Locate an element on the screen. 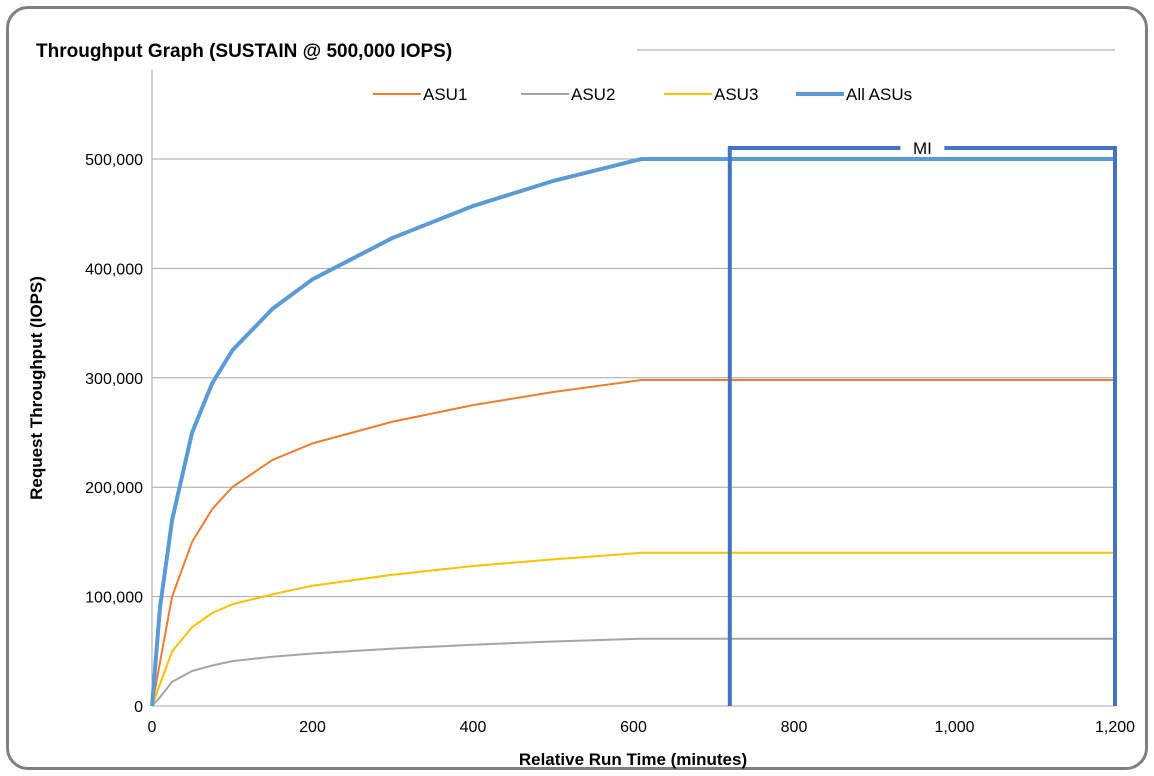  legend-label: ASU3 is located at coordinates (736, 94).